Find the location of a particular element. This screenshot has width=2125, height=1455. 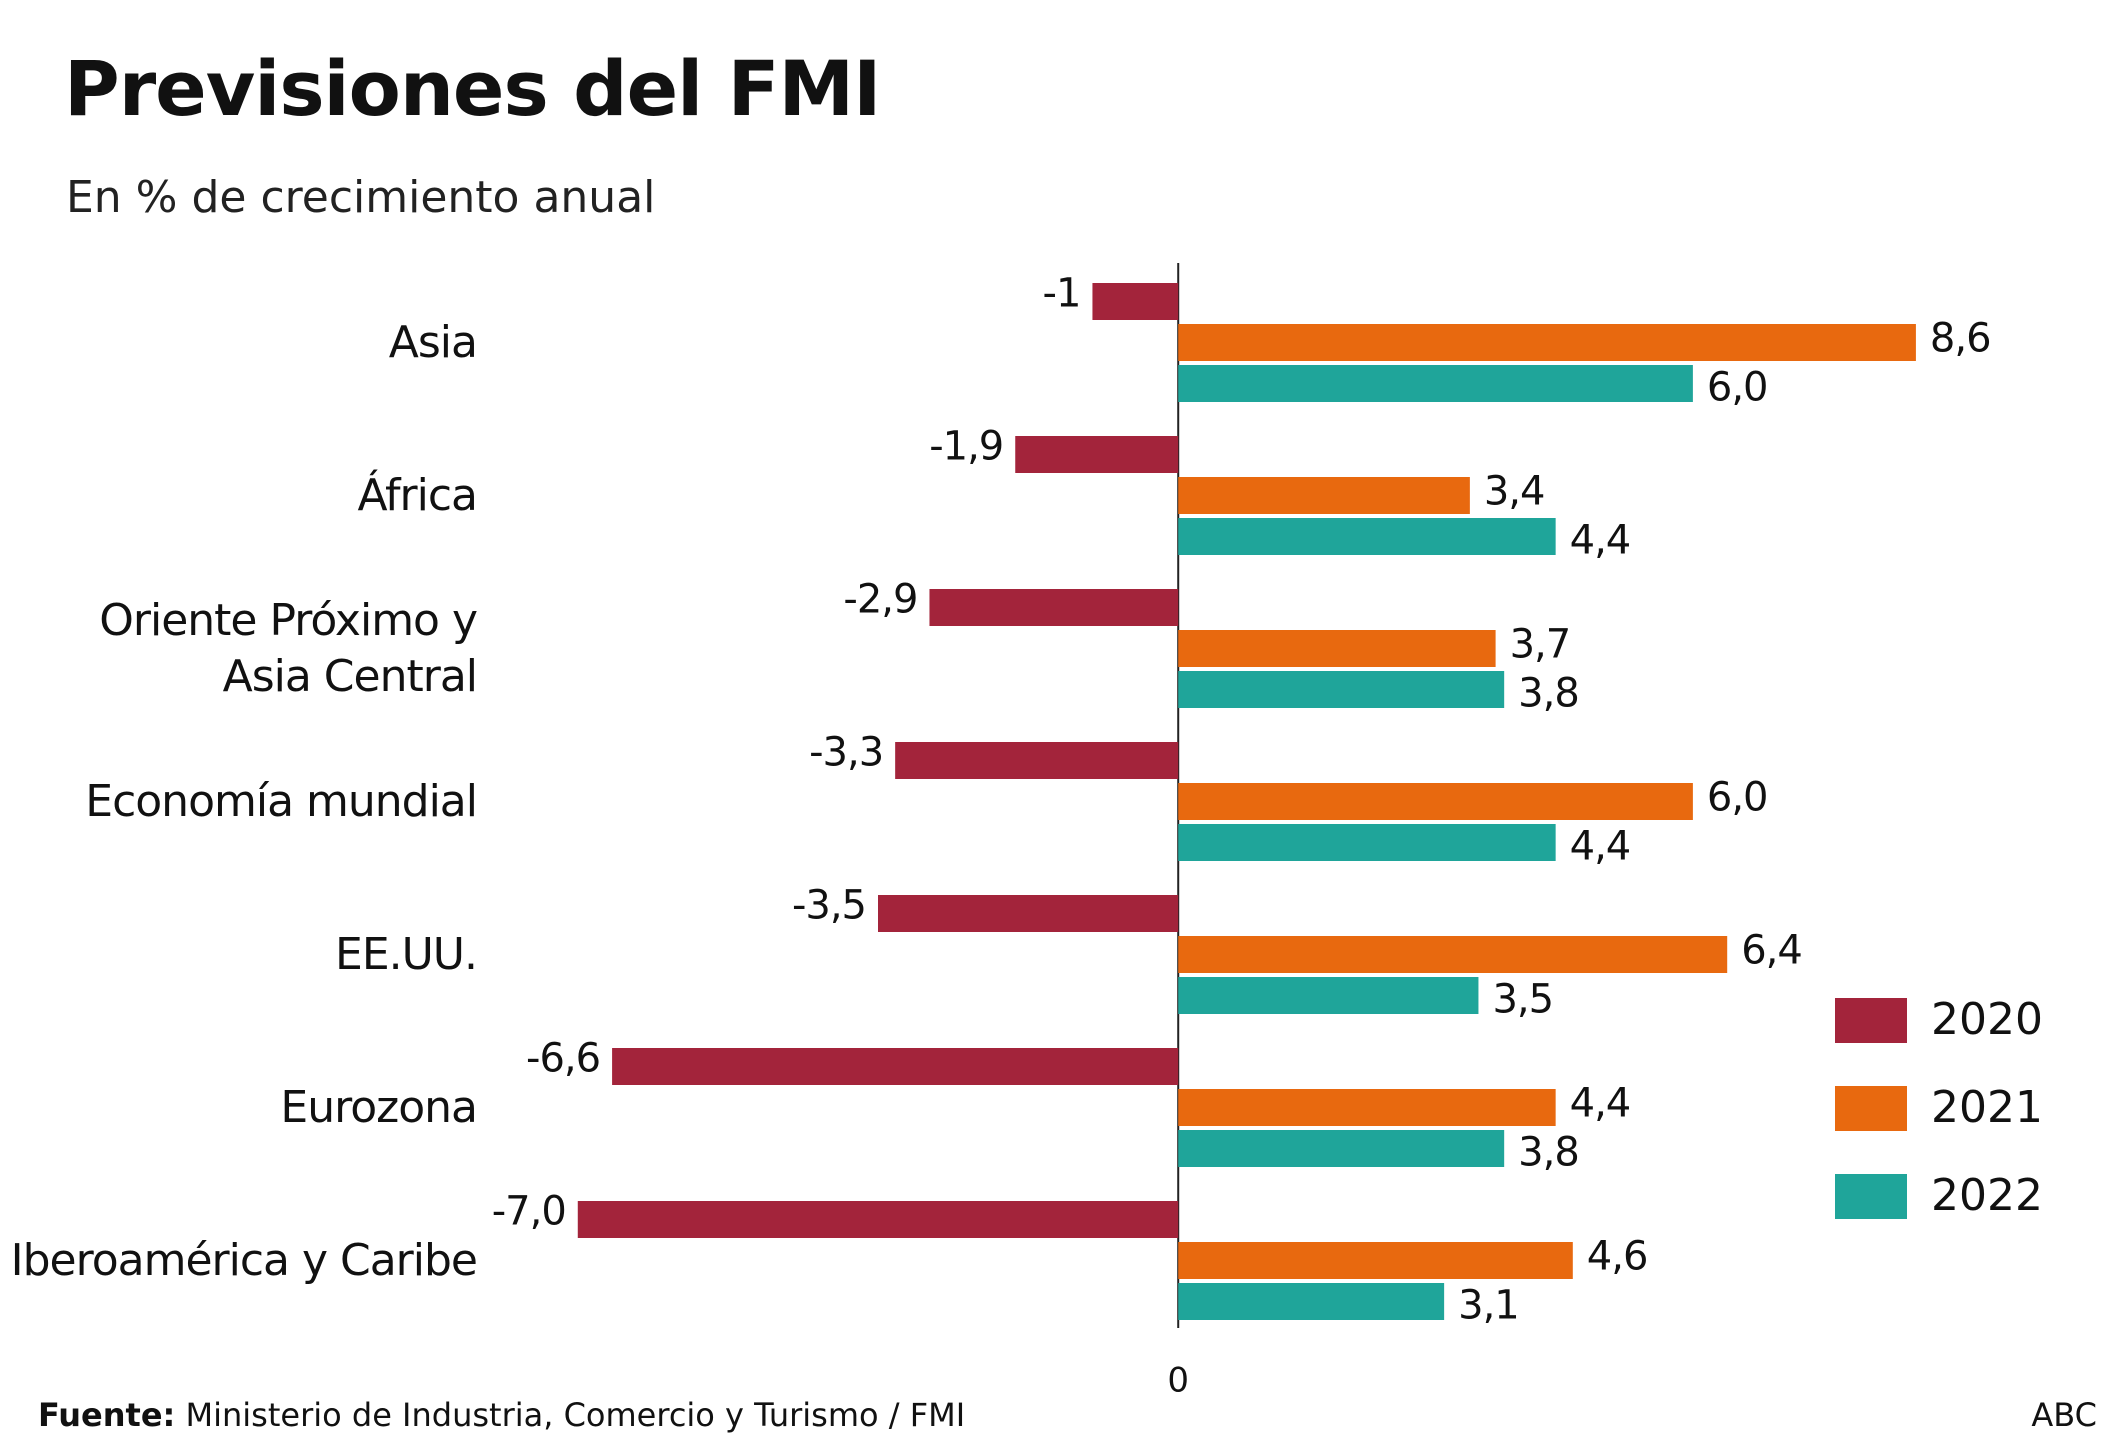

chart-title: Previsiones del FMI is located at coordinates (472, 88).